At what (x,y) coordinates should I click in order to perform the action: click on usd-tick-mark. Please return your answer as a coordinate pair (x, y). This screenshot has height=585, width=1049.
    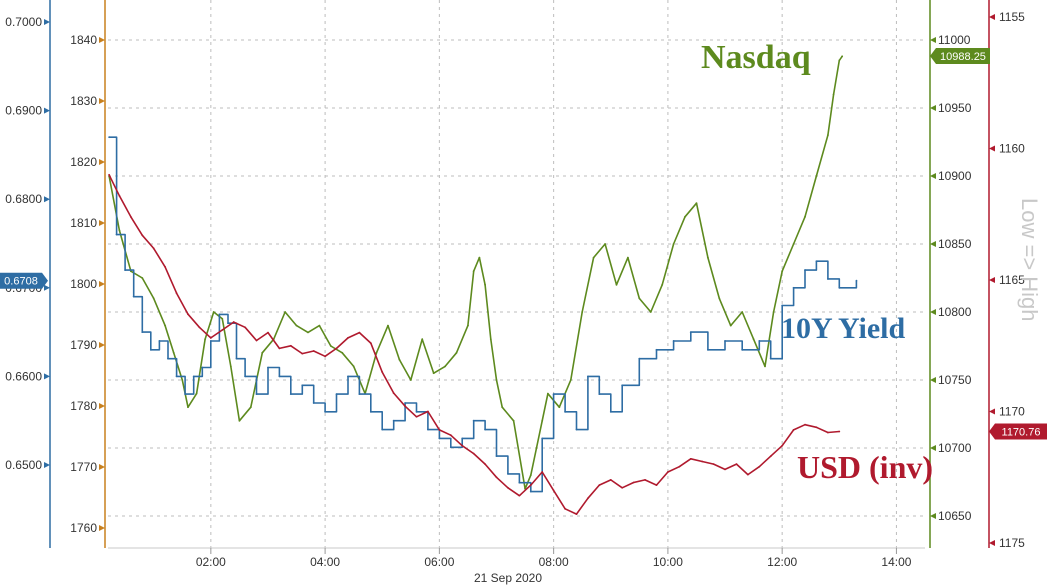
    Looking at the image, I should click on (992, 17).